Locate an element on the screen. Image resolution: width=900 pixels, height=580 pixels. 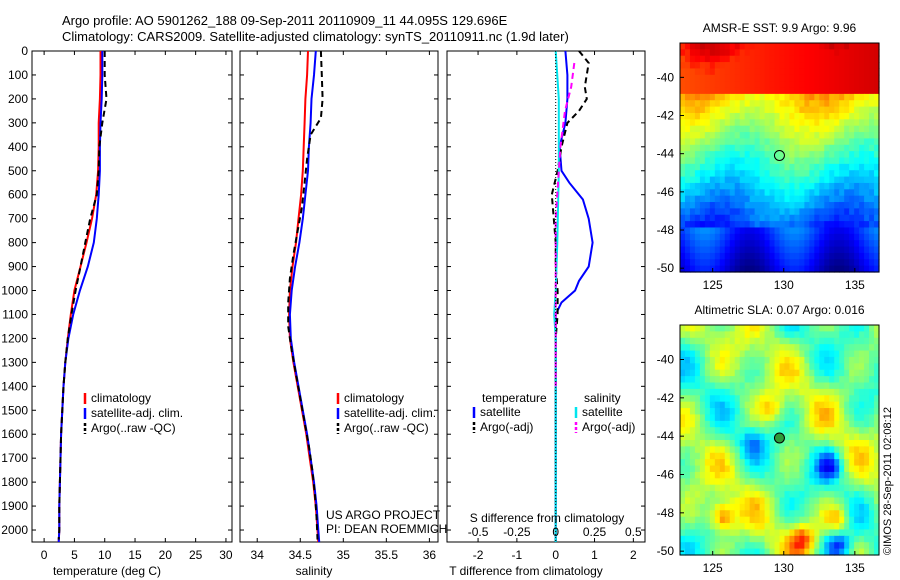
y-tick-label: 100 is located at coordinates (18, 75).